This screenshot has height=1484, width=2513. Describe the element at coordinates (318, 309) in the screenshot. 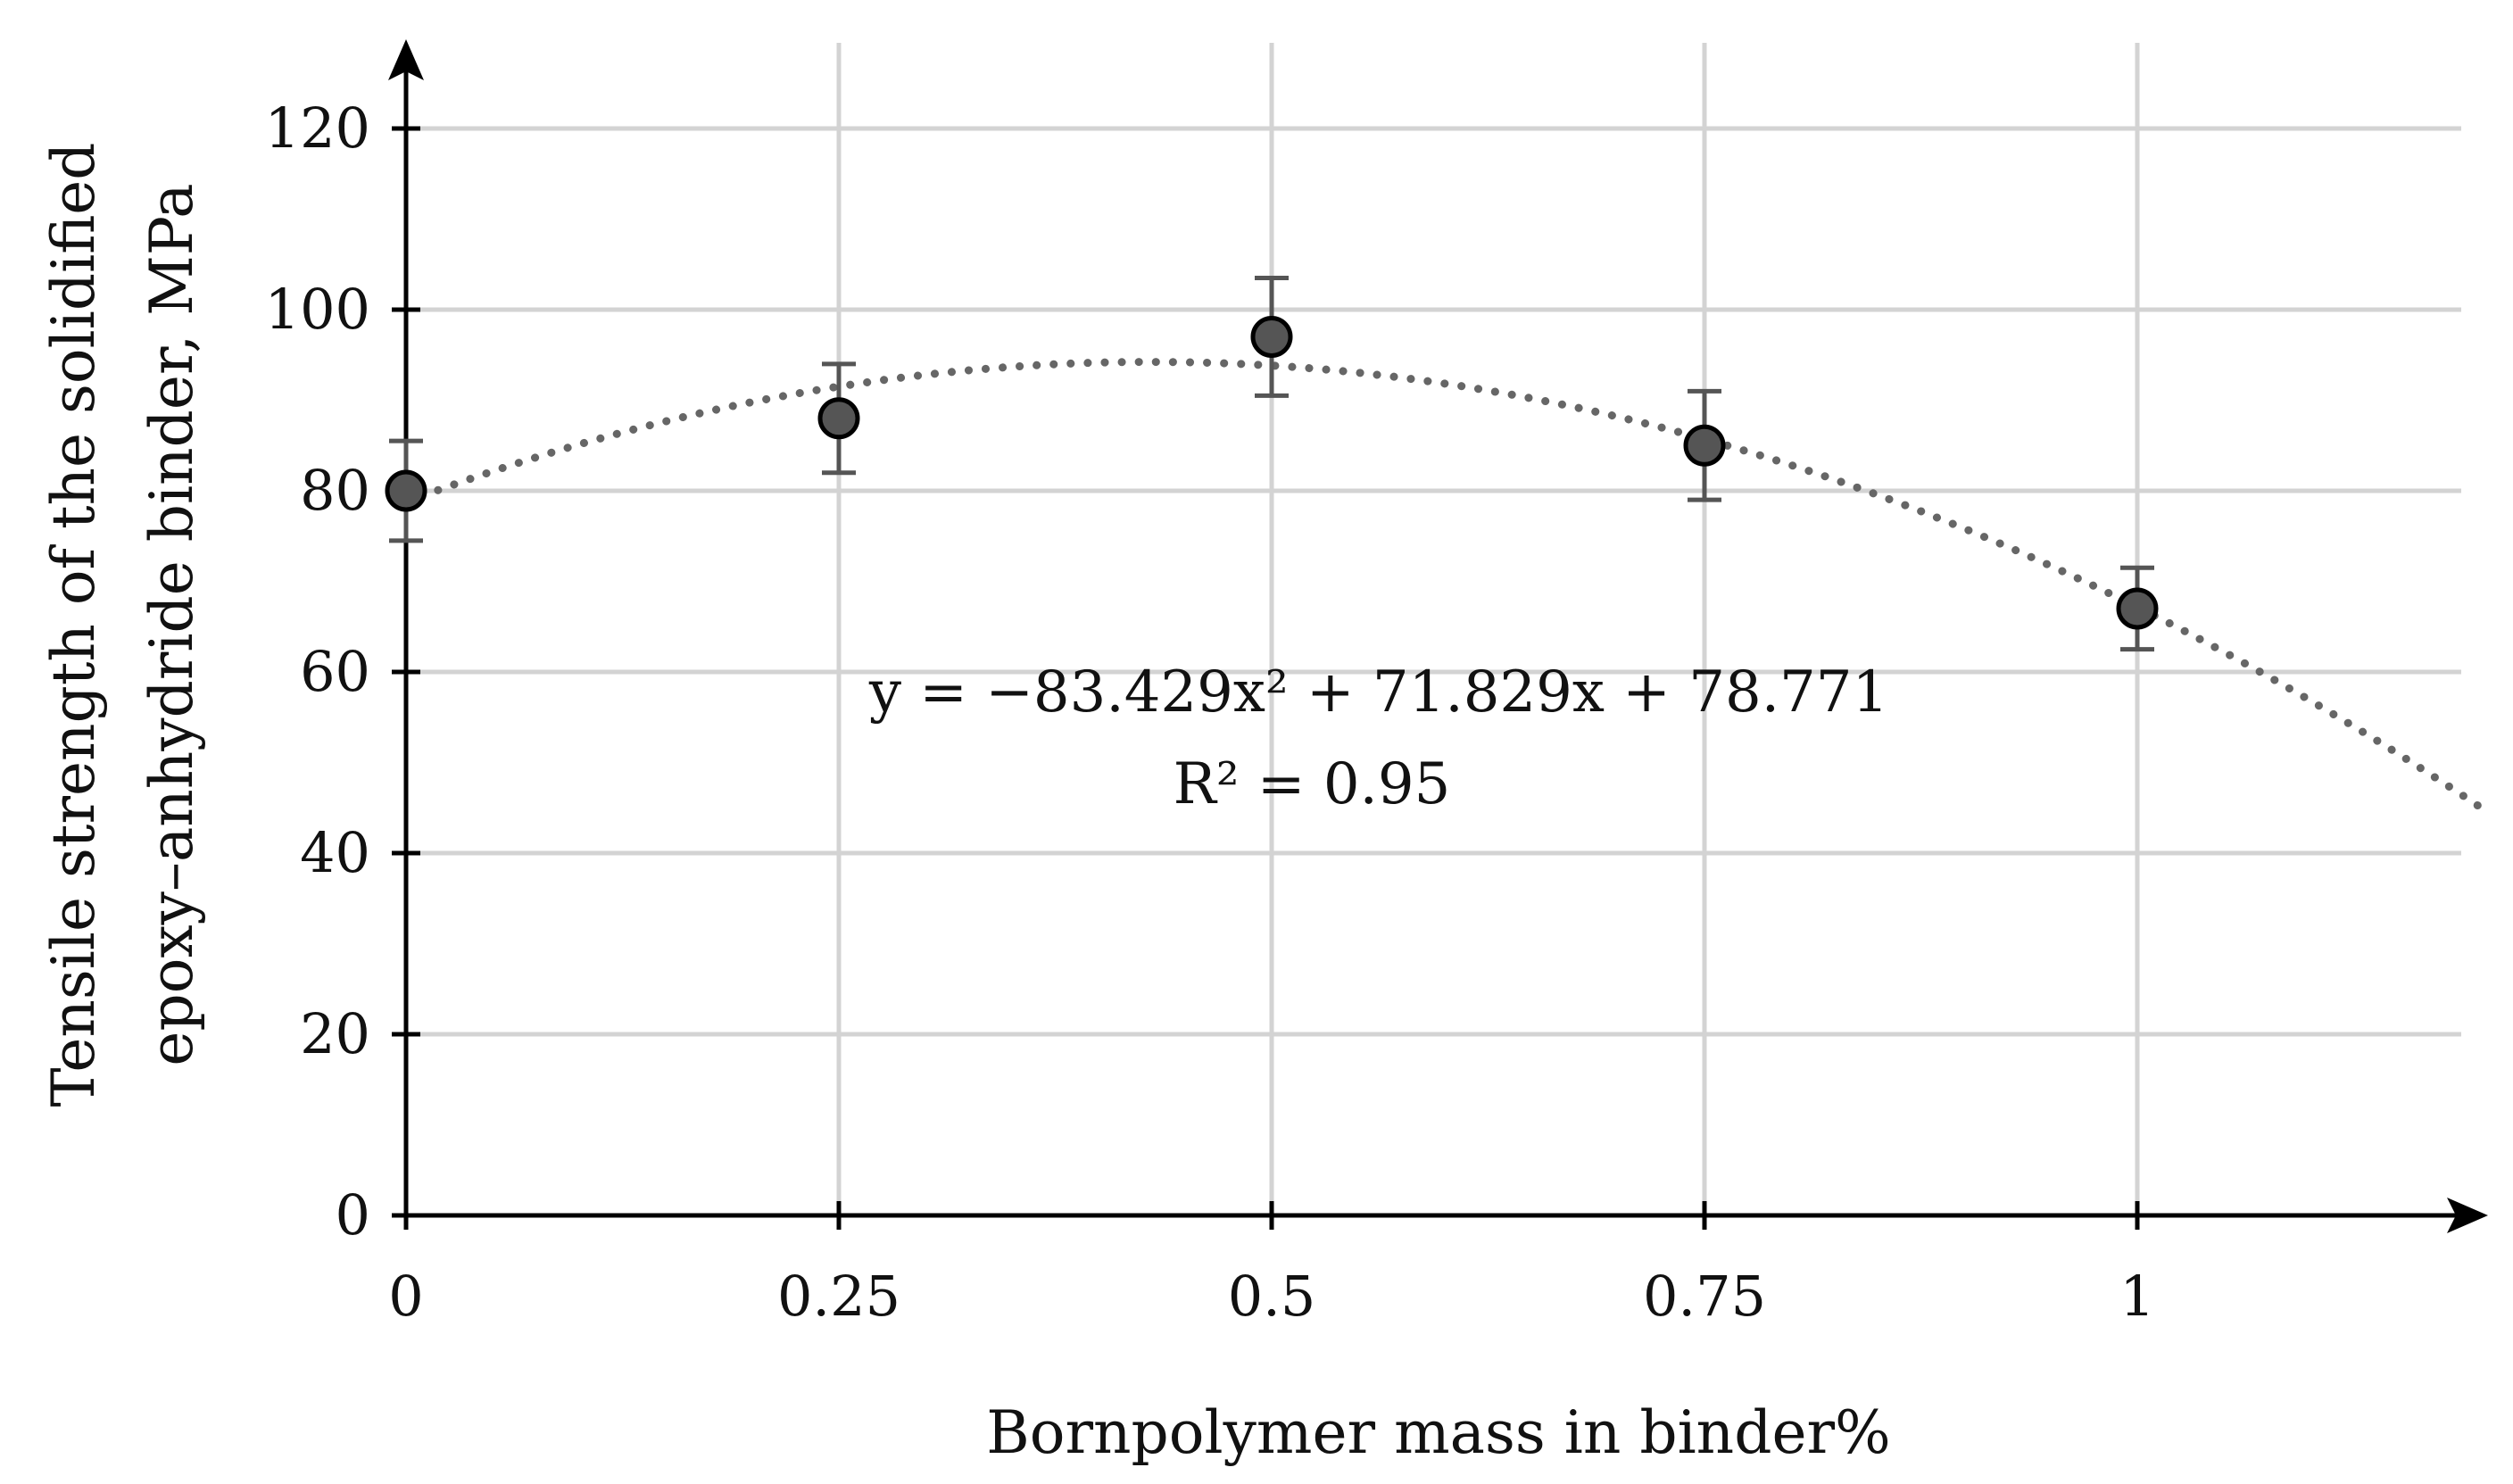

I see `y-tick-label-5: 100` at that location.